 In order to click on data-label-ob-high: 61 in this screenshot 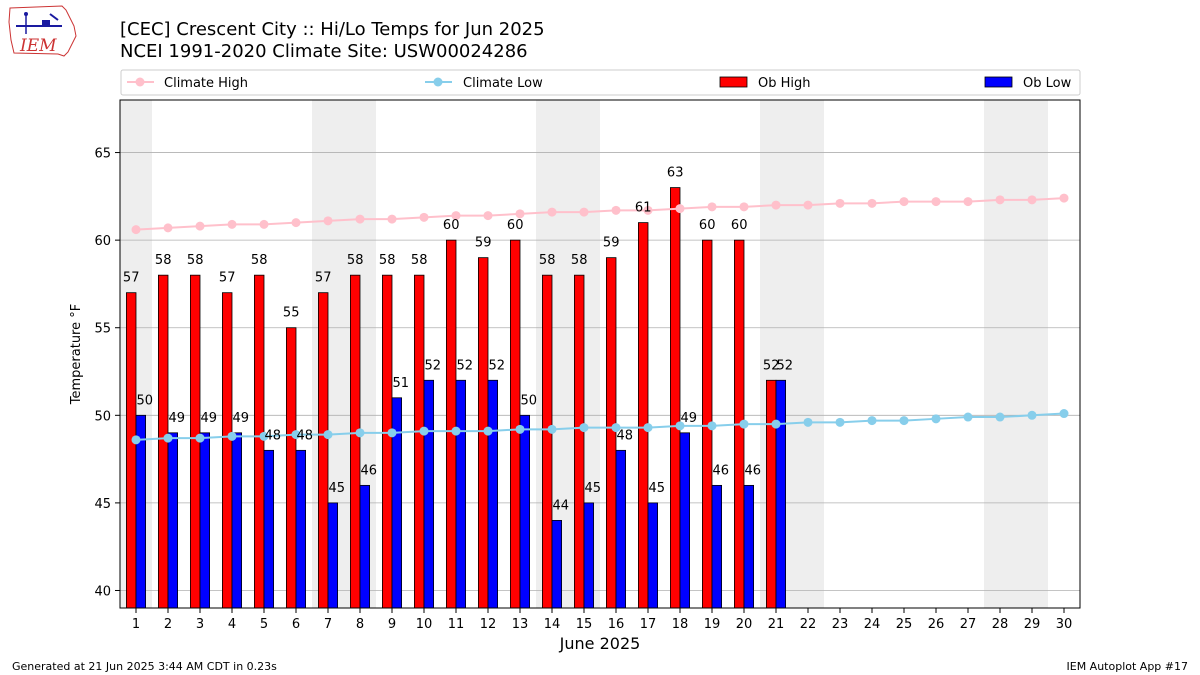, I will do `click(643, 208)`.